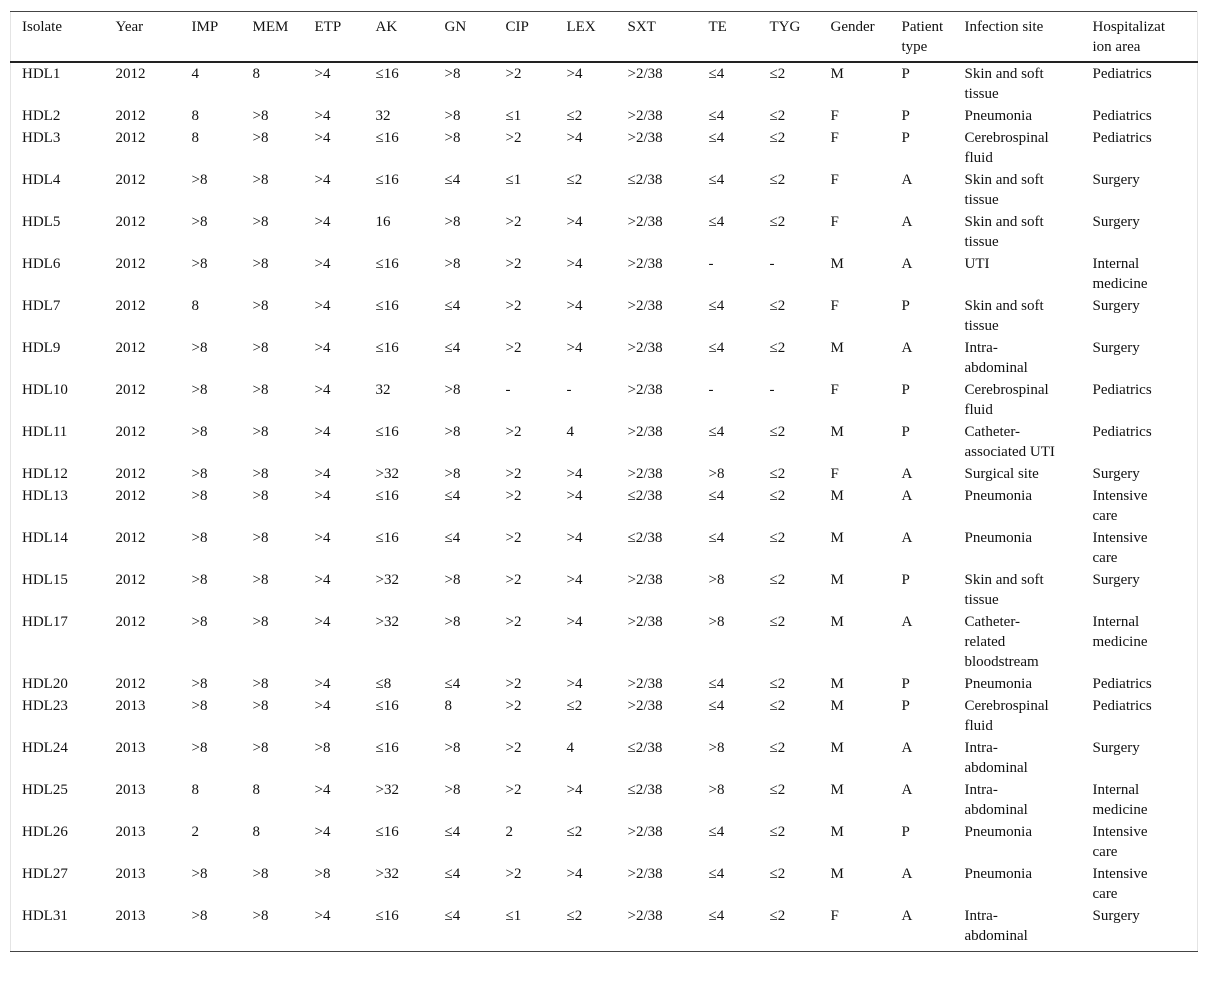  Describe the element at coordinates (41, 180) in the screenshot. I see `table-cell: HDL4` at that location.